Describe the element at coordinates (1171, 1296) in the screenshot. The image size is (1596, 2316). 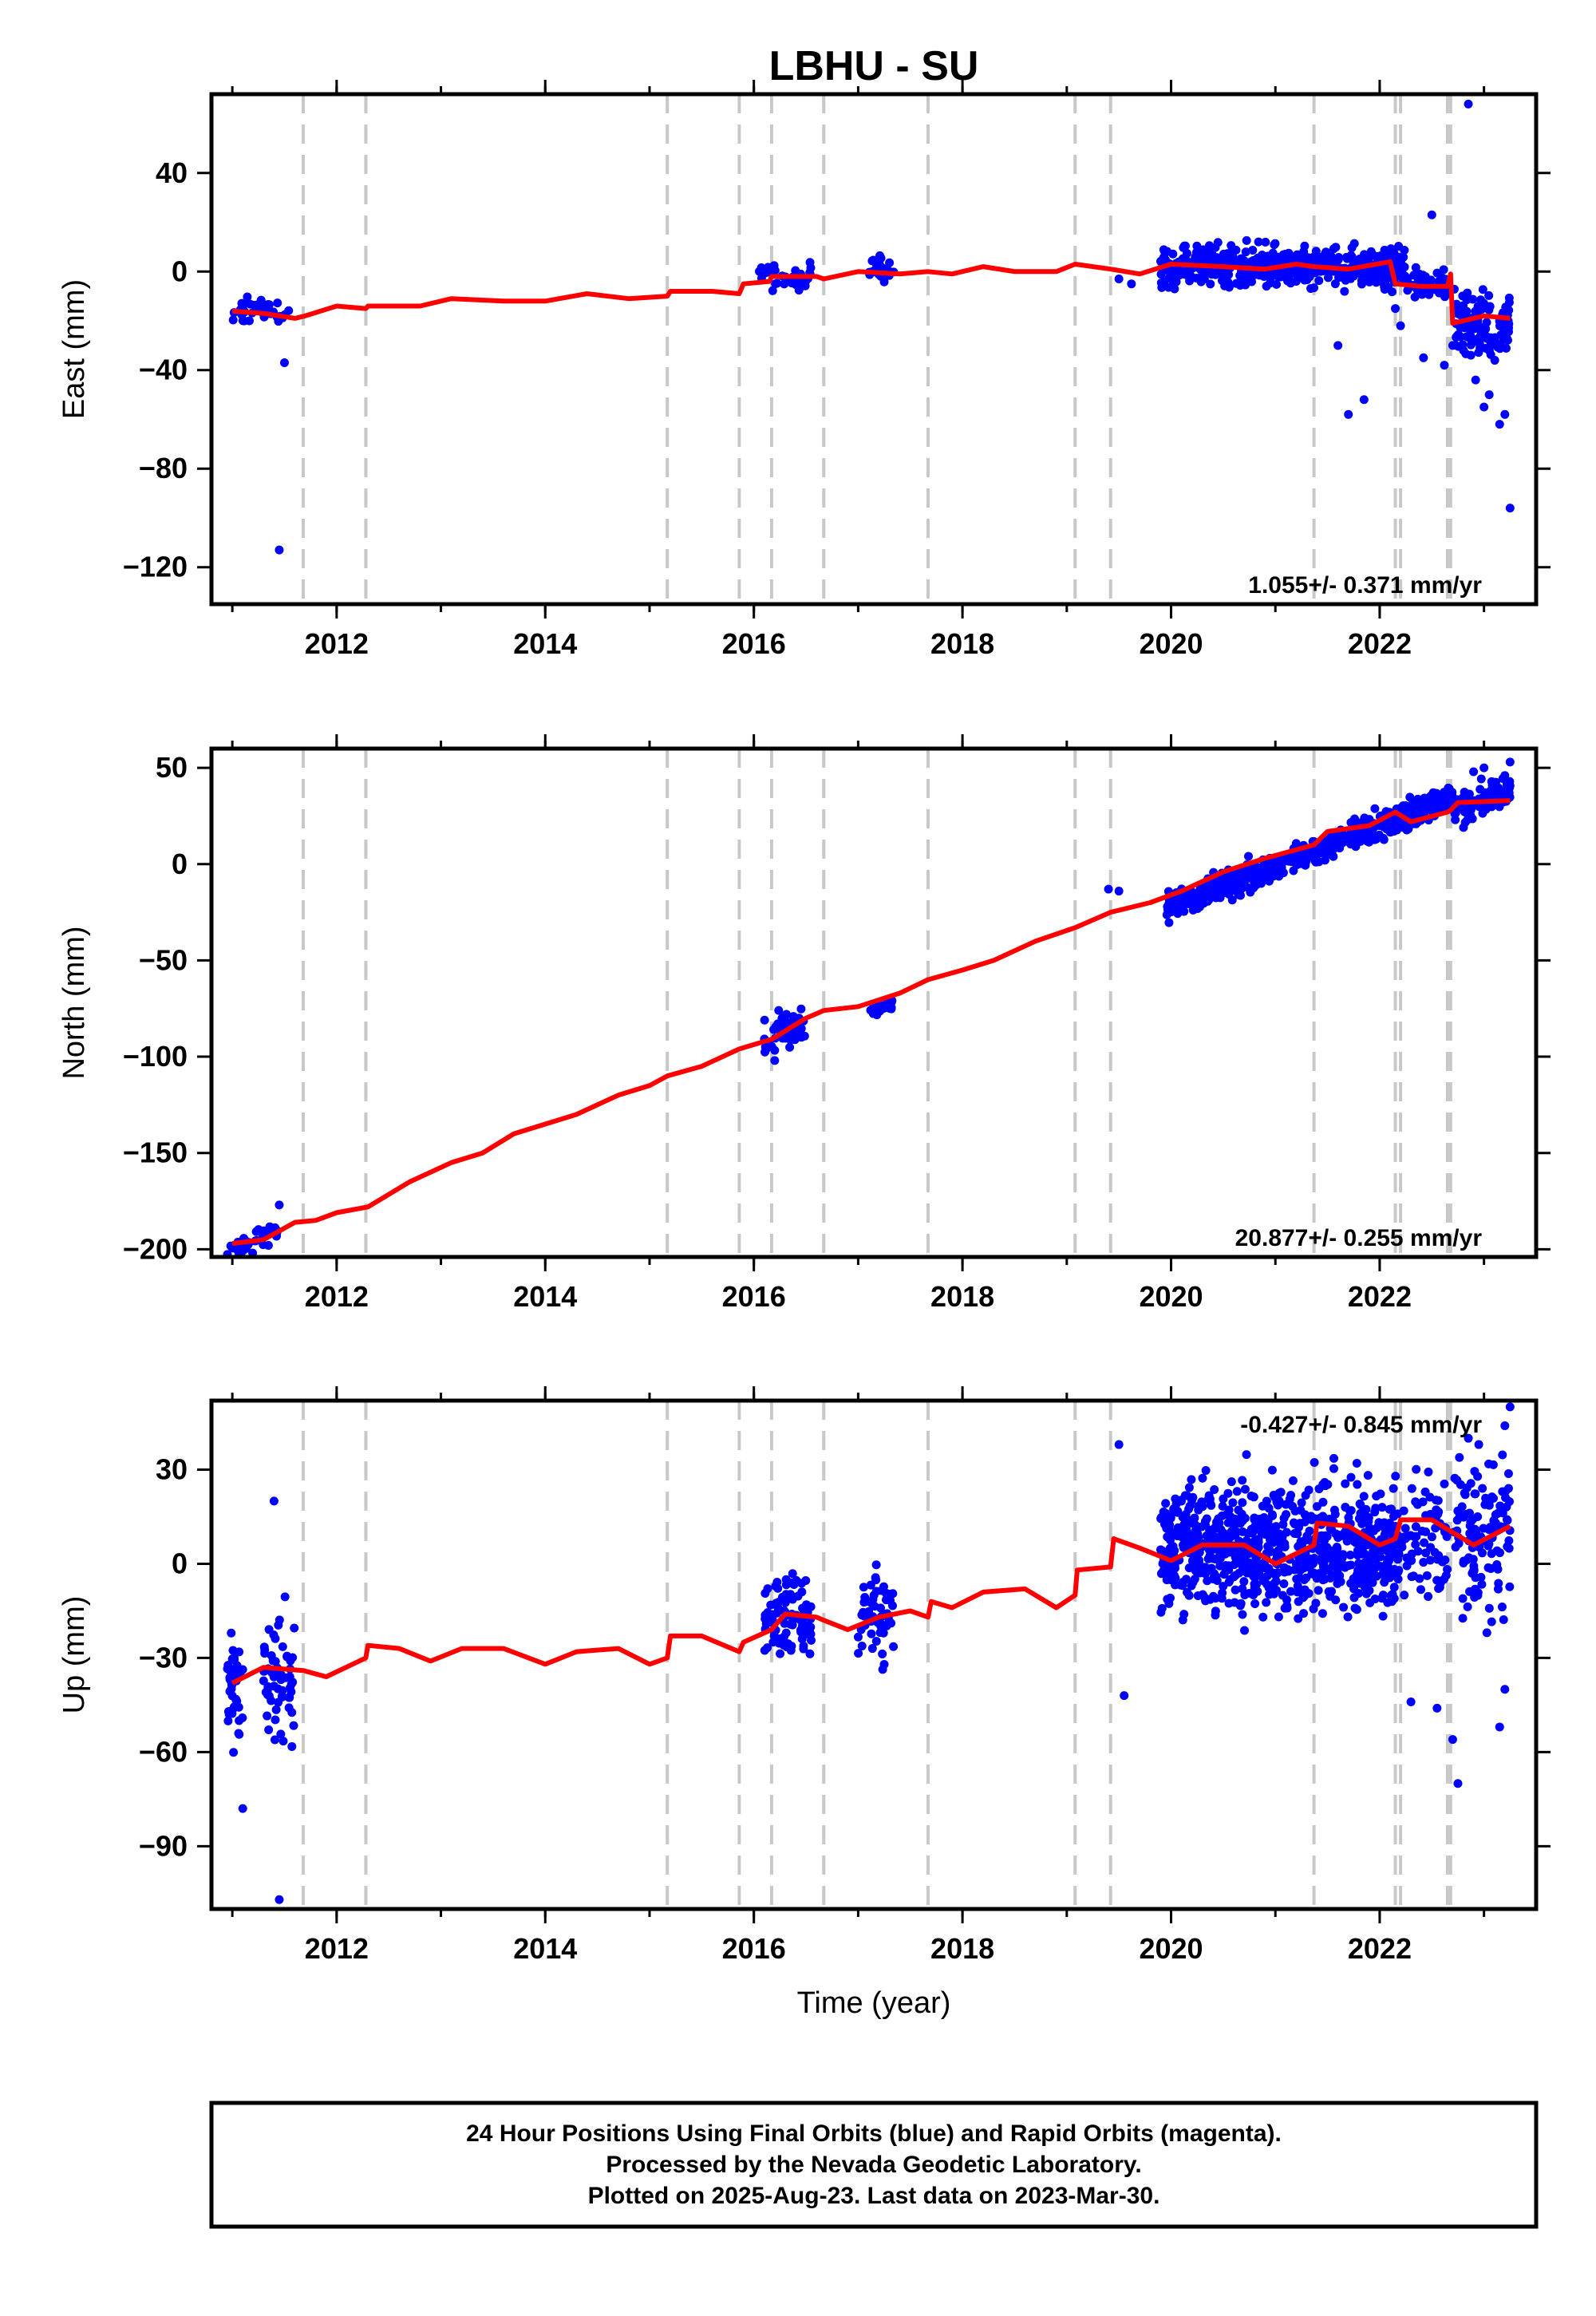
I see `north-x-tick-label-2020: 2020` at that location.